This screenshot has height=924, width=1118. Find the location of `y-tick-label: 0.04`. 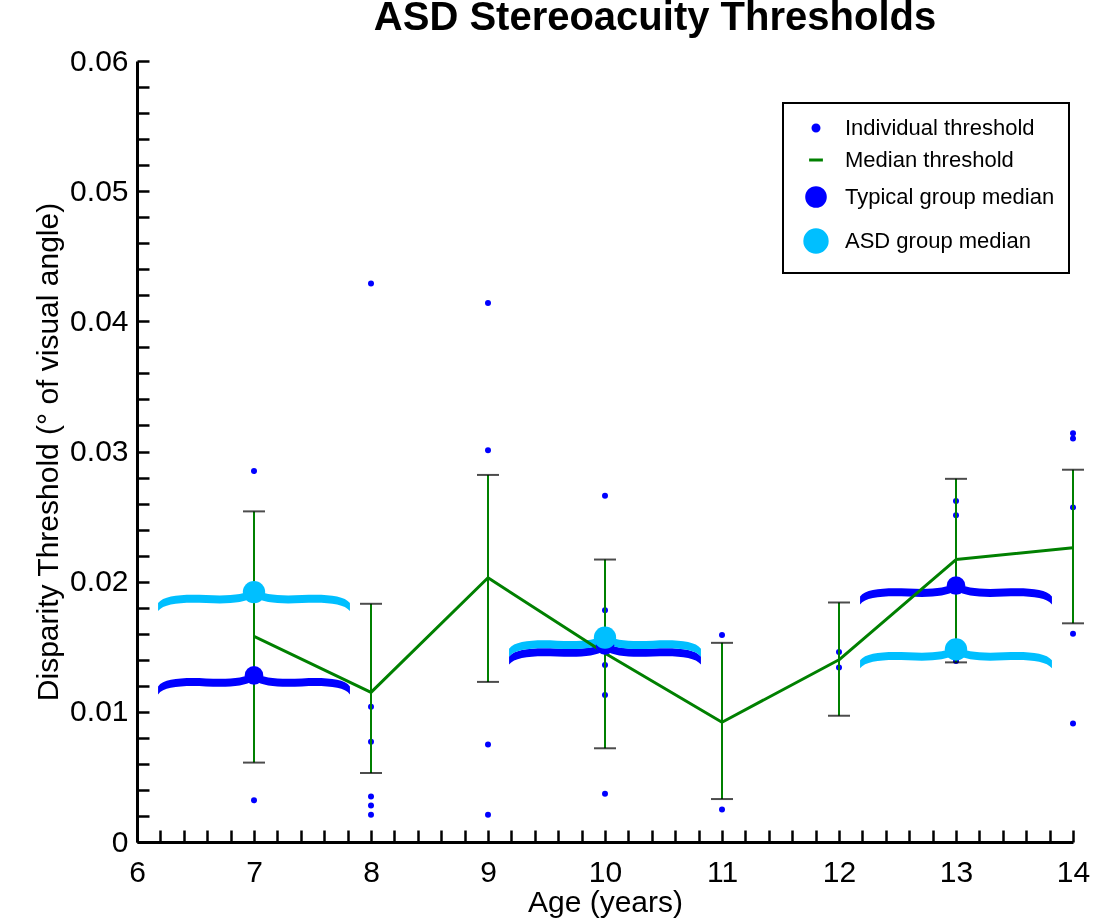

y-tick-label: 0.04 is located at coordinates (99, 320).